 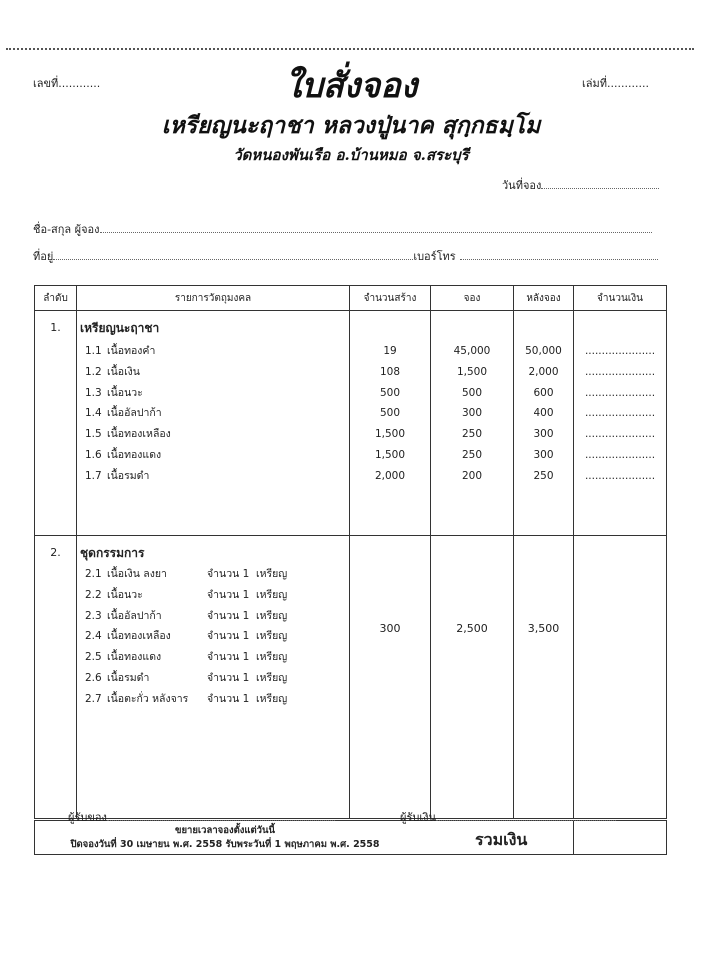 I want to click on booking-date-label: วันที่จอง, so click(x=522, y=185).